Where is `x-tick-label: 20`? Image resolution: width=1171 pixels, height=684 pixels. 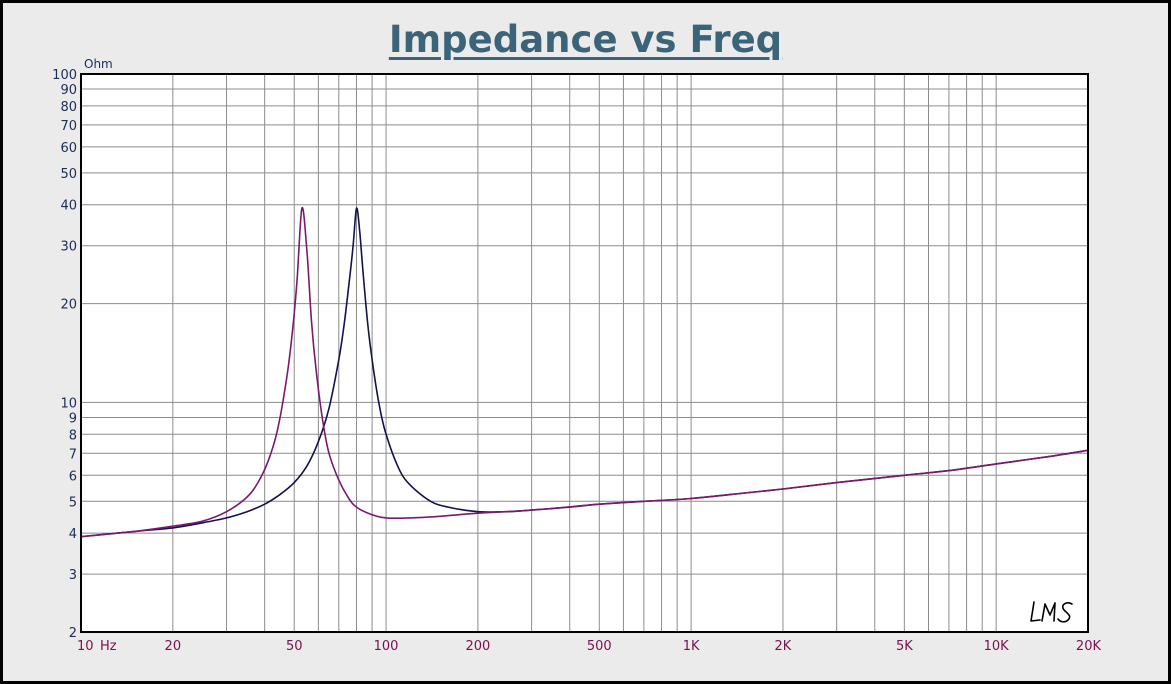
x-tick-label: 20 is located at coordinates (173, 646).